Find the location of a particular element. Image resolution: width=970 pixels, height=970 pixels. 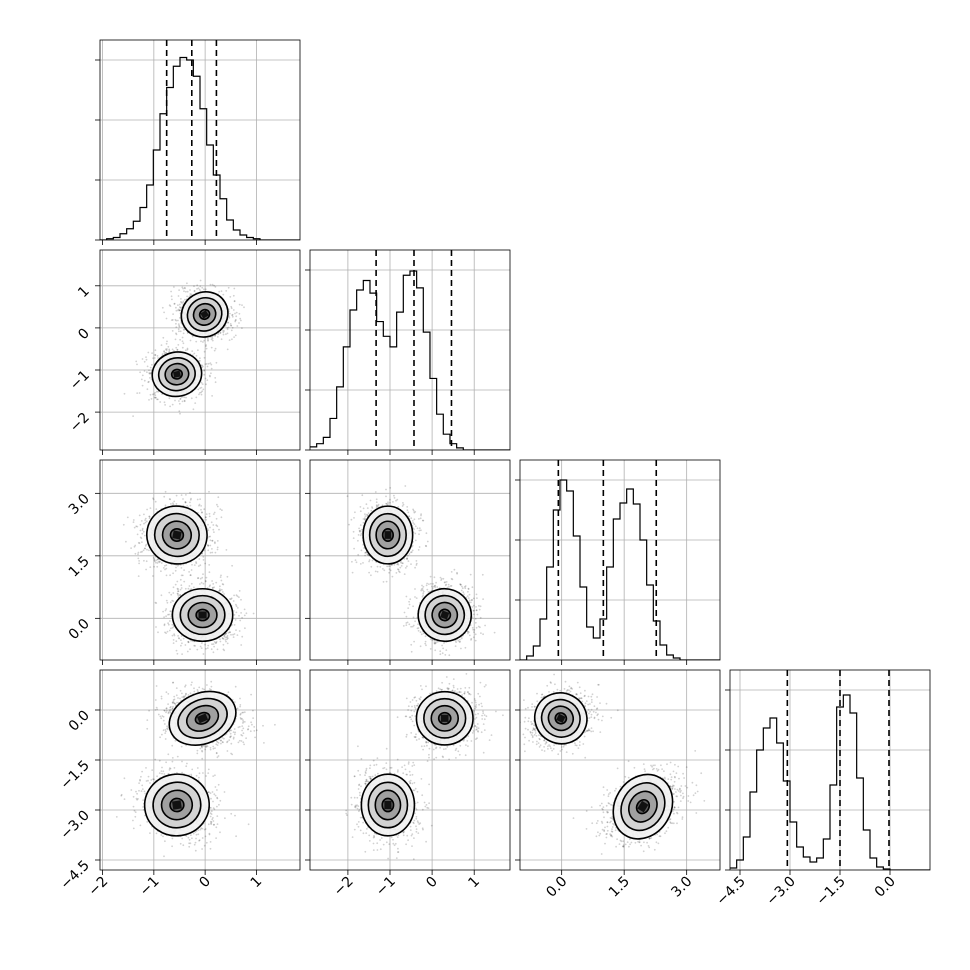

density-peak is located at coordinates (177, 374).